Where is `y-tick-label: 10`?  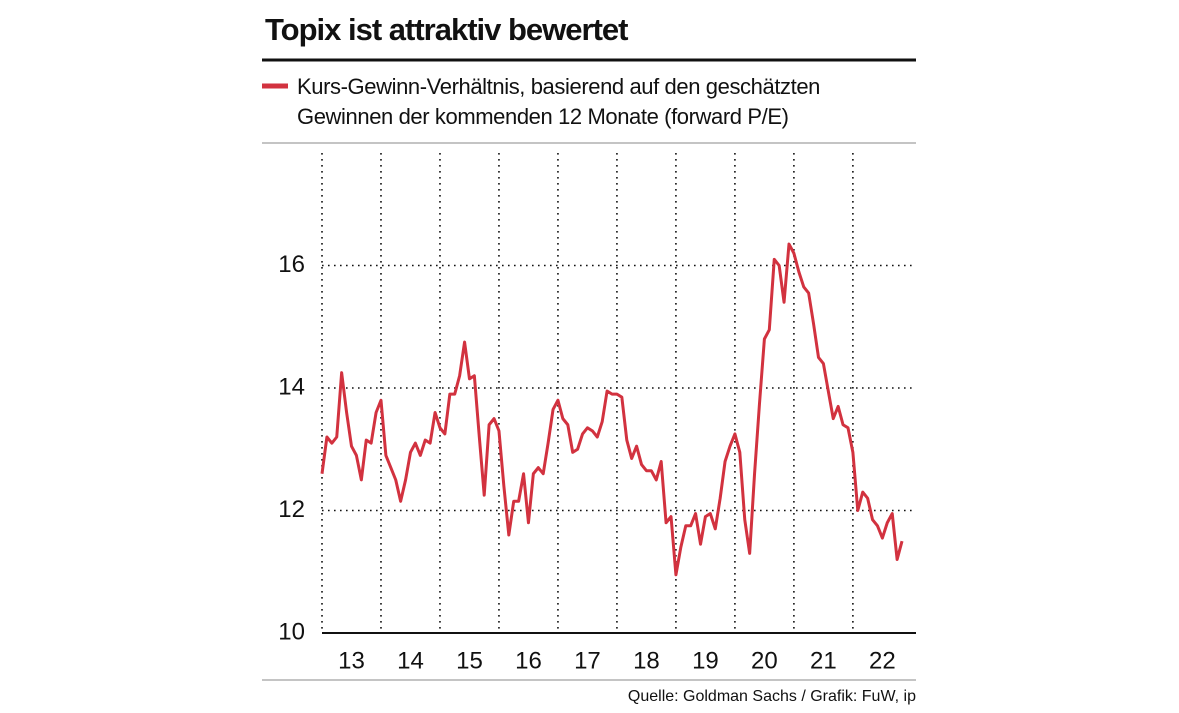 y-tick-label: 10 is located at coordinates (291, 631).